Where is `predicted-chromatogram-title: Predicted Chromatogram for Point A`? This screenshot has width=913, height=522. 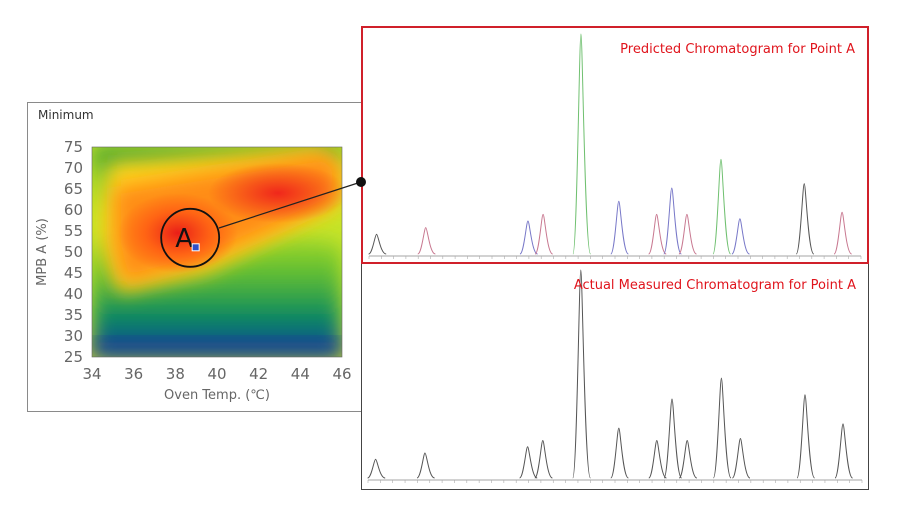
predicted-chromatogram-title: Predicted Chromatogram for Point A is located at coordinates (737, 49).